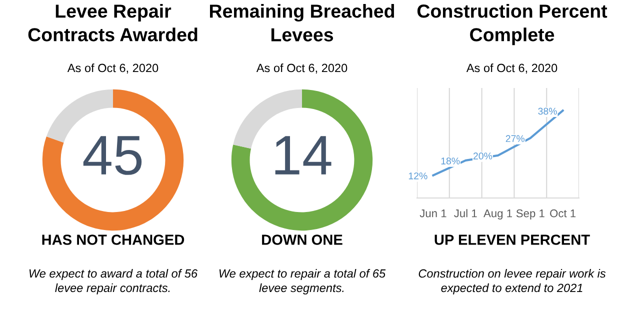 This screenshot has width=642, height=323. What do you see at coordinates (512, 281) in the screenshot?
I see `text: Construction on levee repair work is expected to extend to 2021` at bounding box center [512, 281].